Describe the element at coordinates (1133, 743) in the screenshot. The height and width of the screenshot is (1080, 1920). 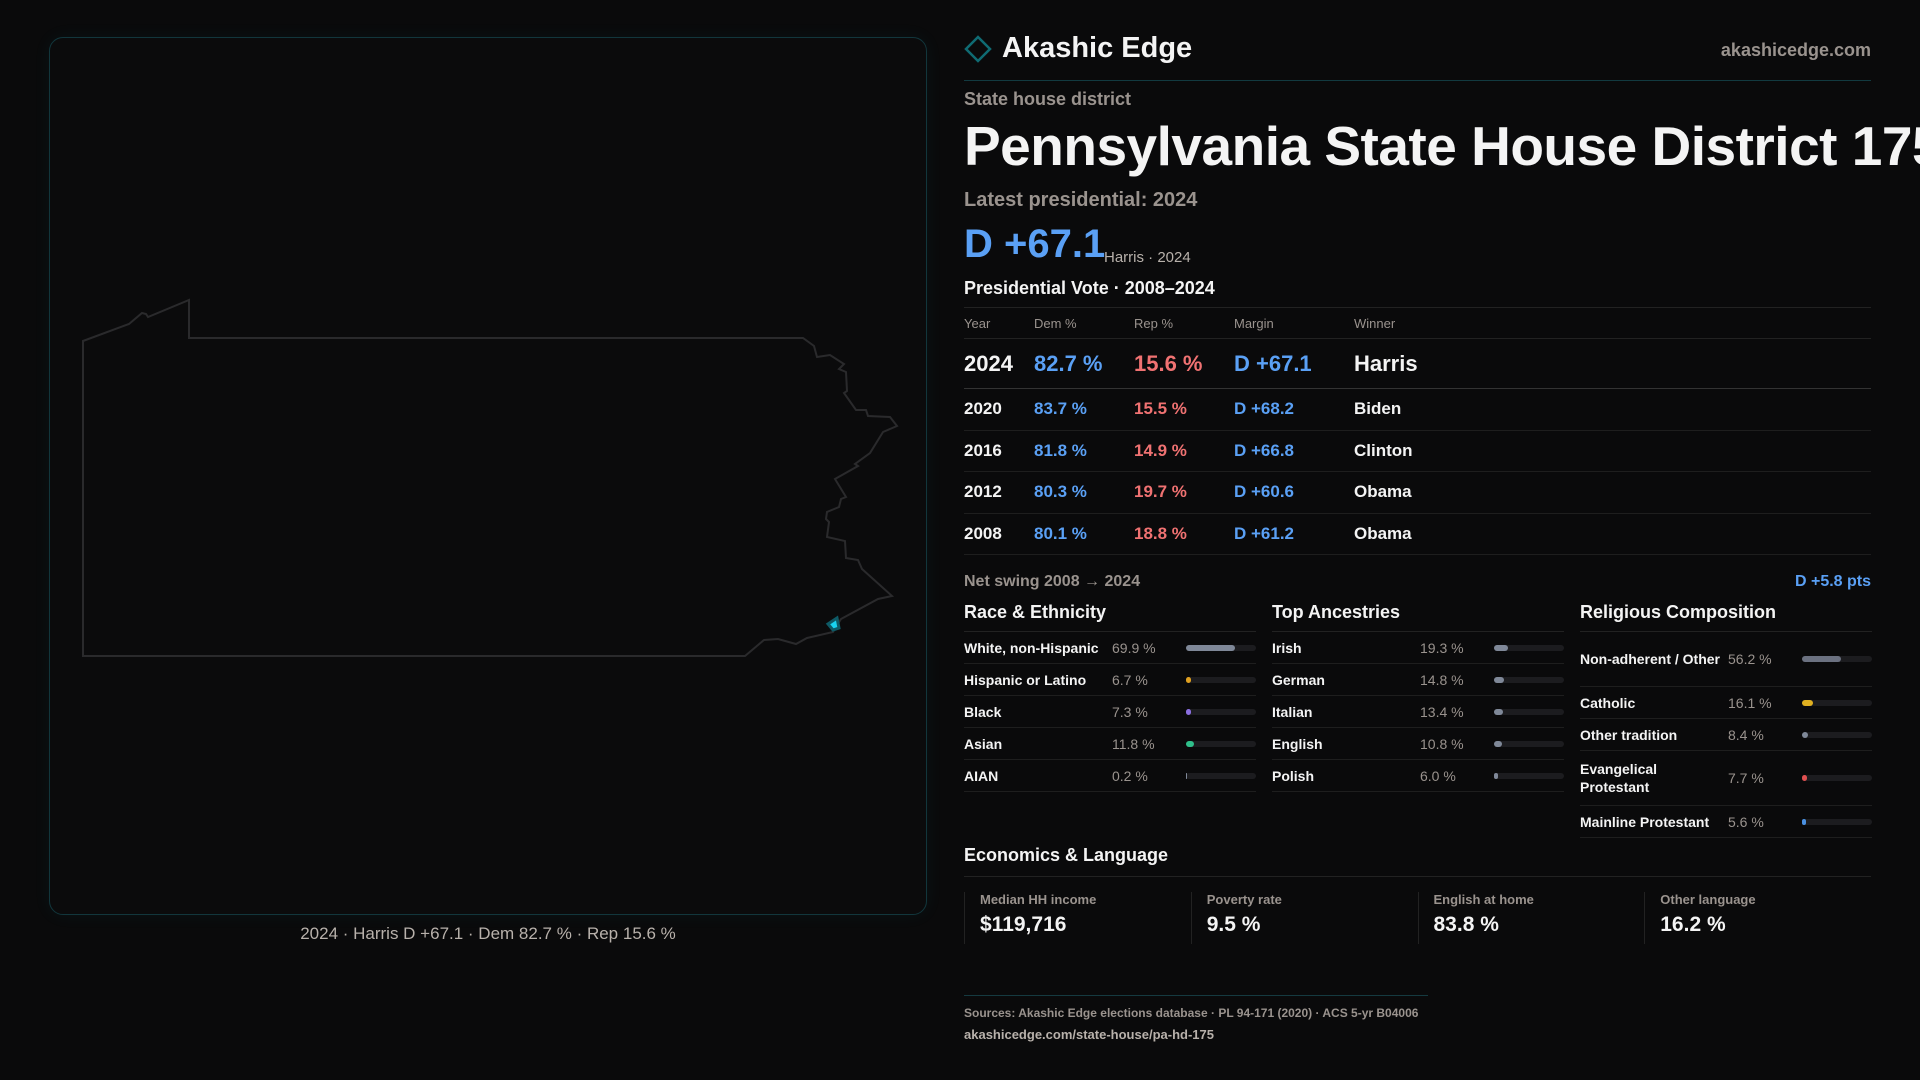
I see `demographic-value: 11.8 %` at that location.